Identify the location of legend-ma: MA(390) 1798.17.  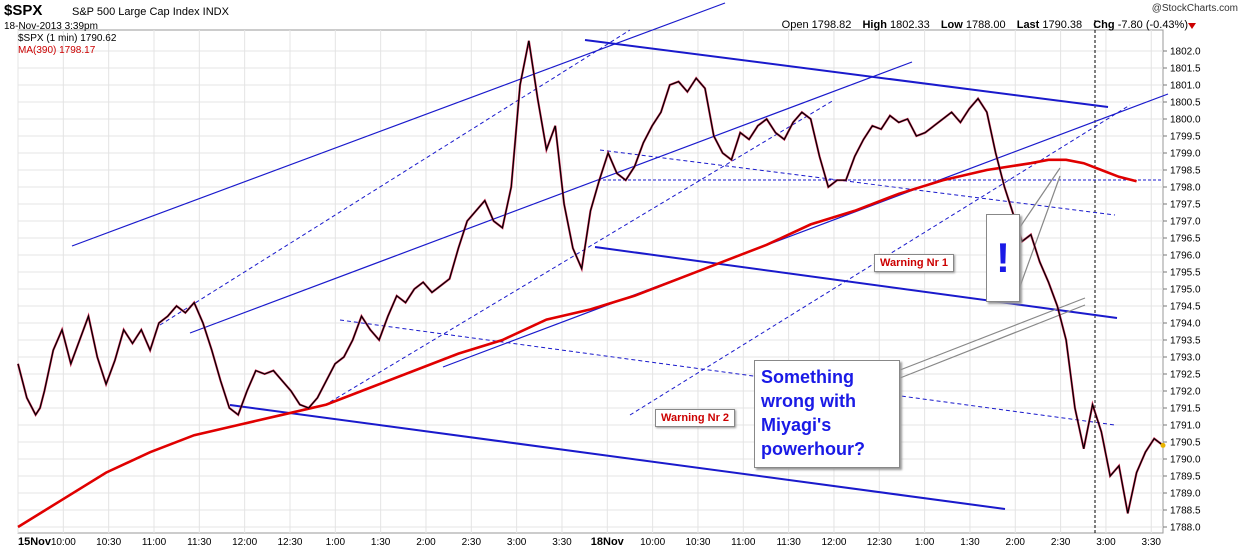
(56, 50).